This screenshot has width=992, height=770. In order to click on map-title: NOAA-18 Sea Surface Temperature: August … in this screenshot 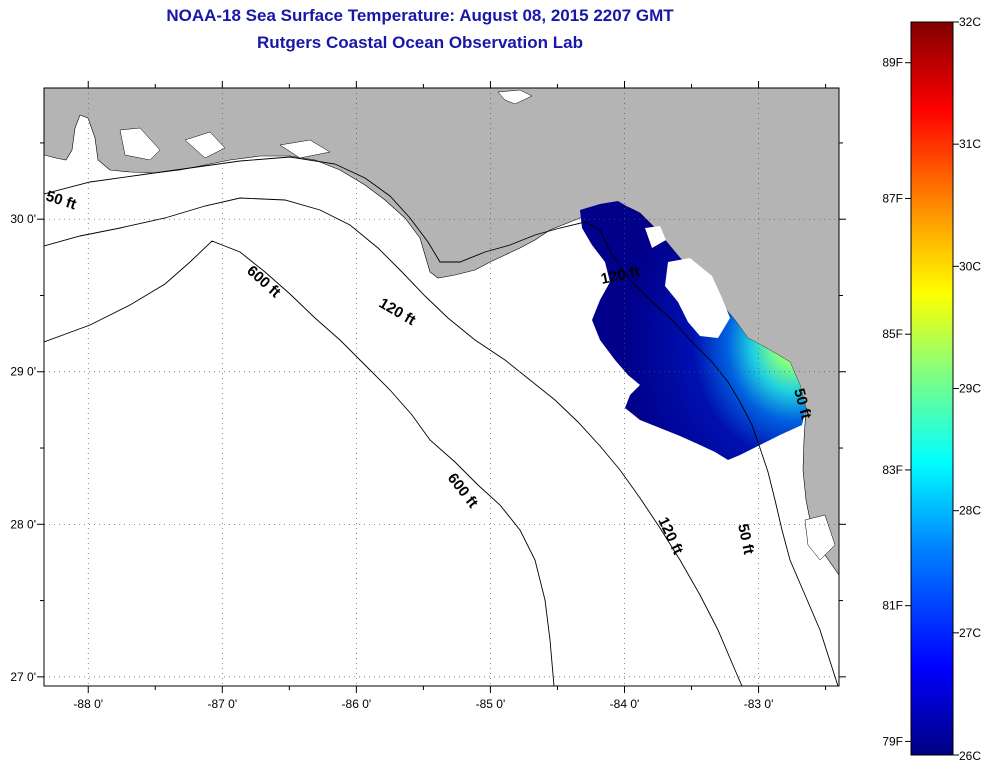, I will do `click(420, 15)`.